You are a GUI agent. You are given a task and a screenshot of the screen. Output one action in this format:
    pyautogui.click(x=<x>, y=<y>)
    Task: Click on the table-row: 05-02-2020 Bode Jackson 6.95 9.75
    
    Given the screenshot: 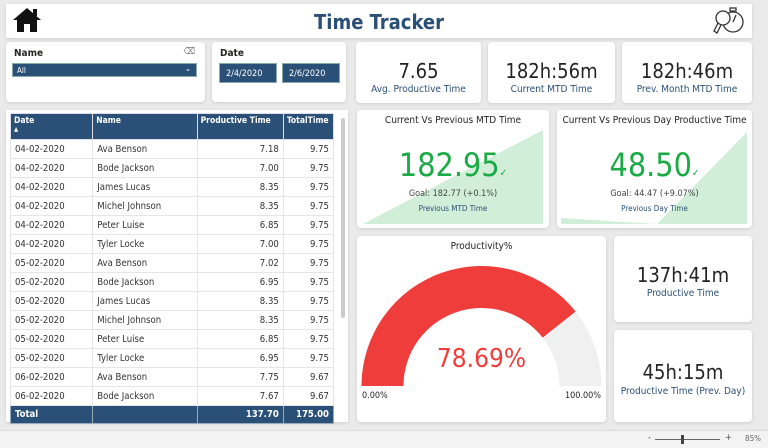 What is the action you would take?
    pyautogui.click(x=172, y=282)
    